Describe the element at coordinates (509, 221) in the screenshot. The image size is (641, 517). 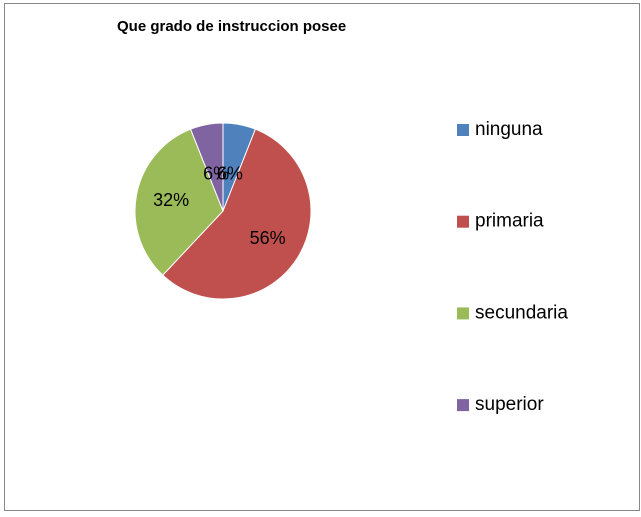
I see `legend-label: primaria` at that location.